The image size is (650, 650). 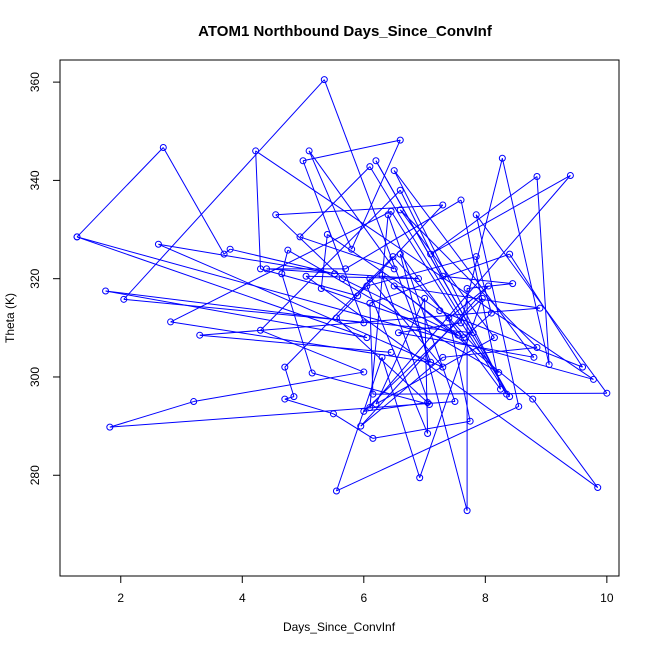 What do you see at coordinates (607, 598) in the screenshot?
I see `x-tick-label: 10` at bounding box center [607, 598].